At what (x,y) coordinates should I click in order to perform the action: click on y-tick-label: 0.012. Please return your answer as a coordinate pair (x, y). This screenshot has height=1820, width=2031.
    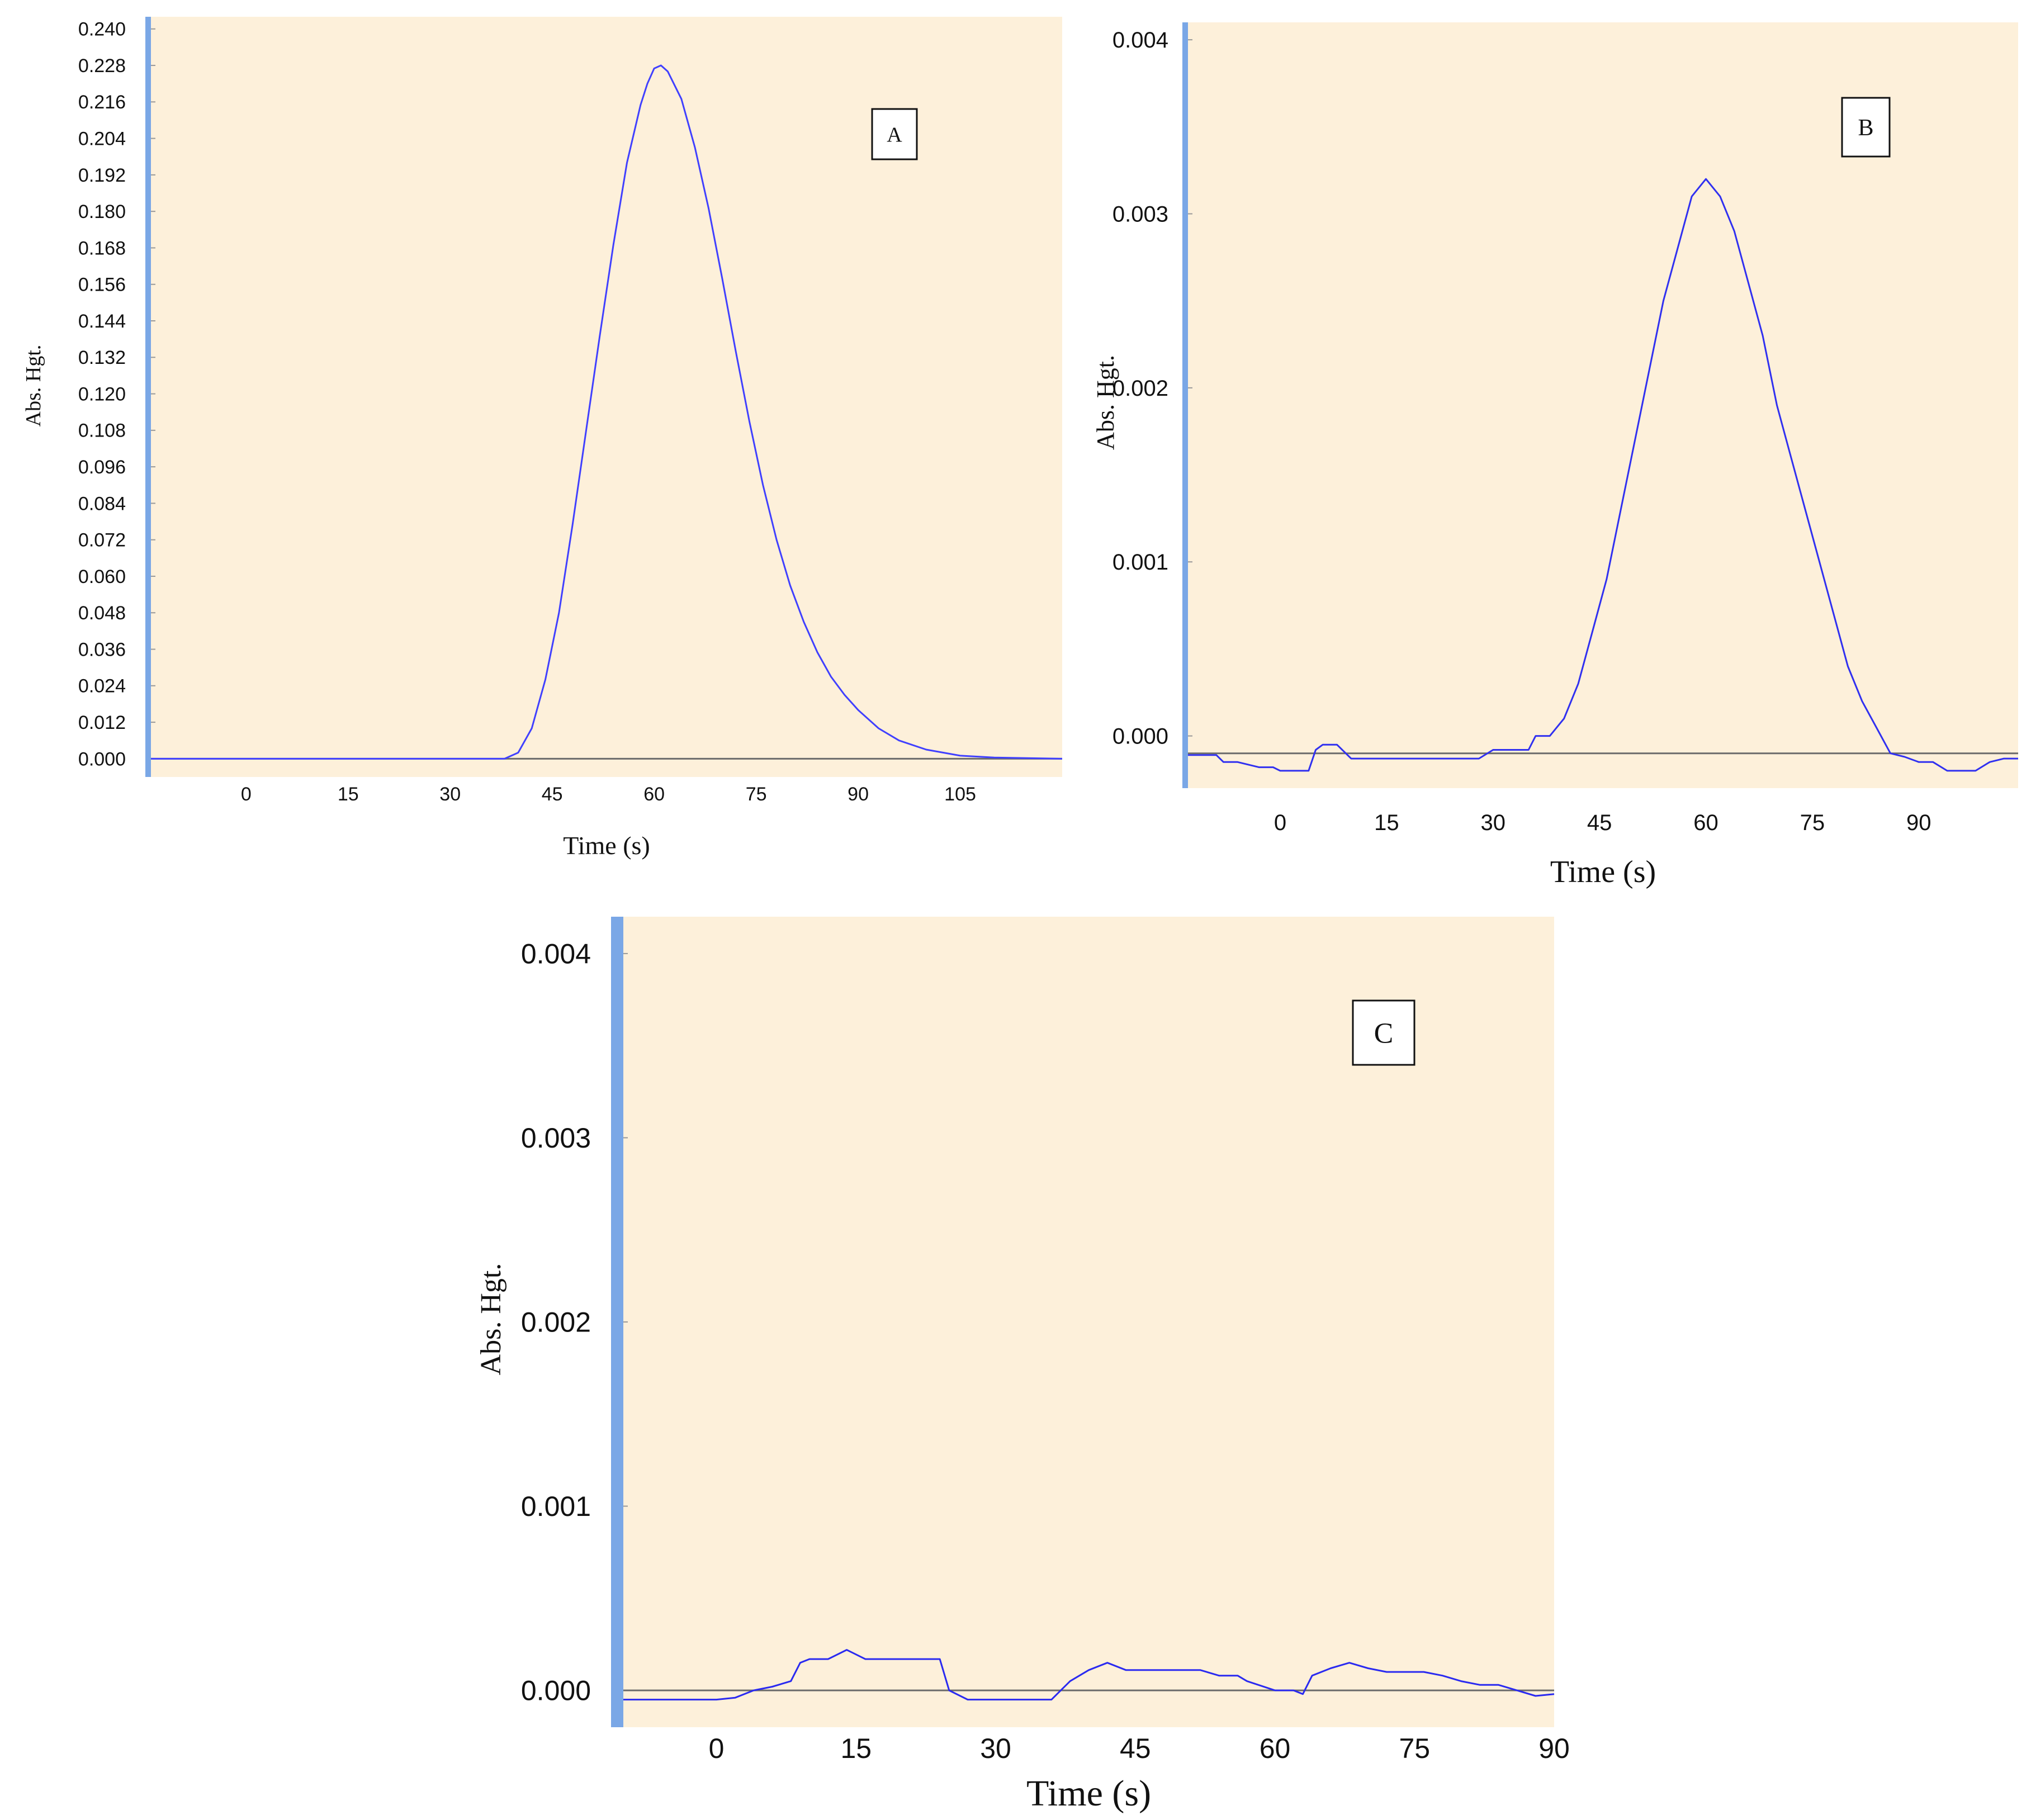
    Looking at the image, I should click on (102, 723).